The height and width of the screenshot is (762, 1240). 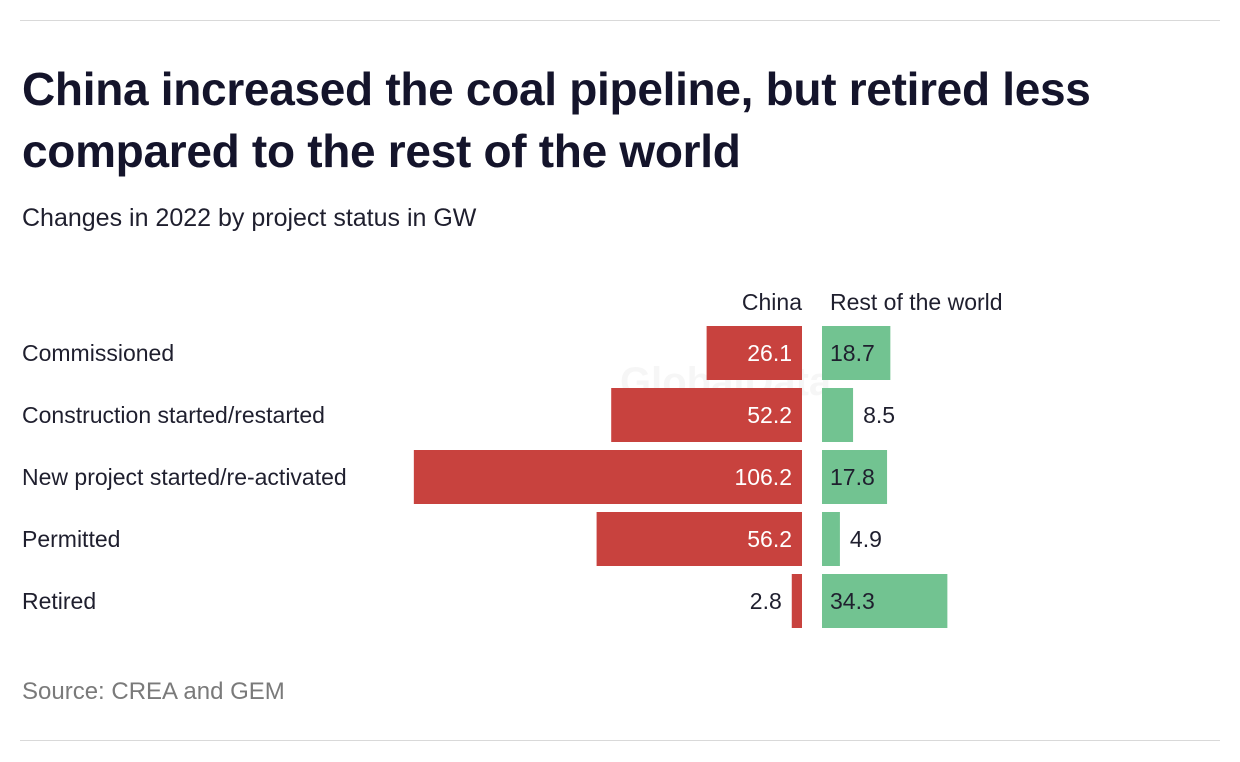 I want to click on category-label: Commissioned, so click(x=98, y=353).